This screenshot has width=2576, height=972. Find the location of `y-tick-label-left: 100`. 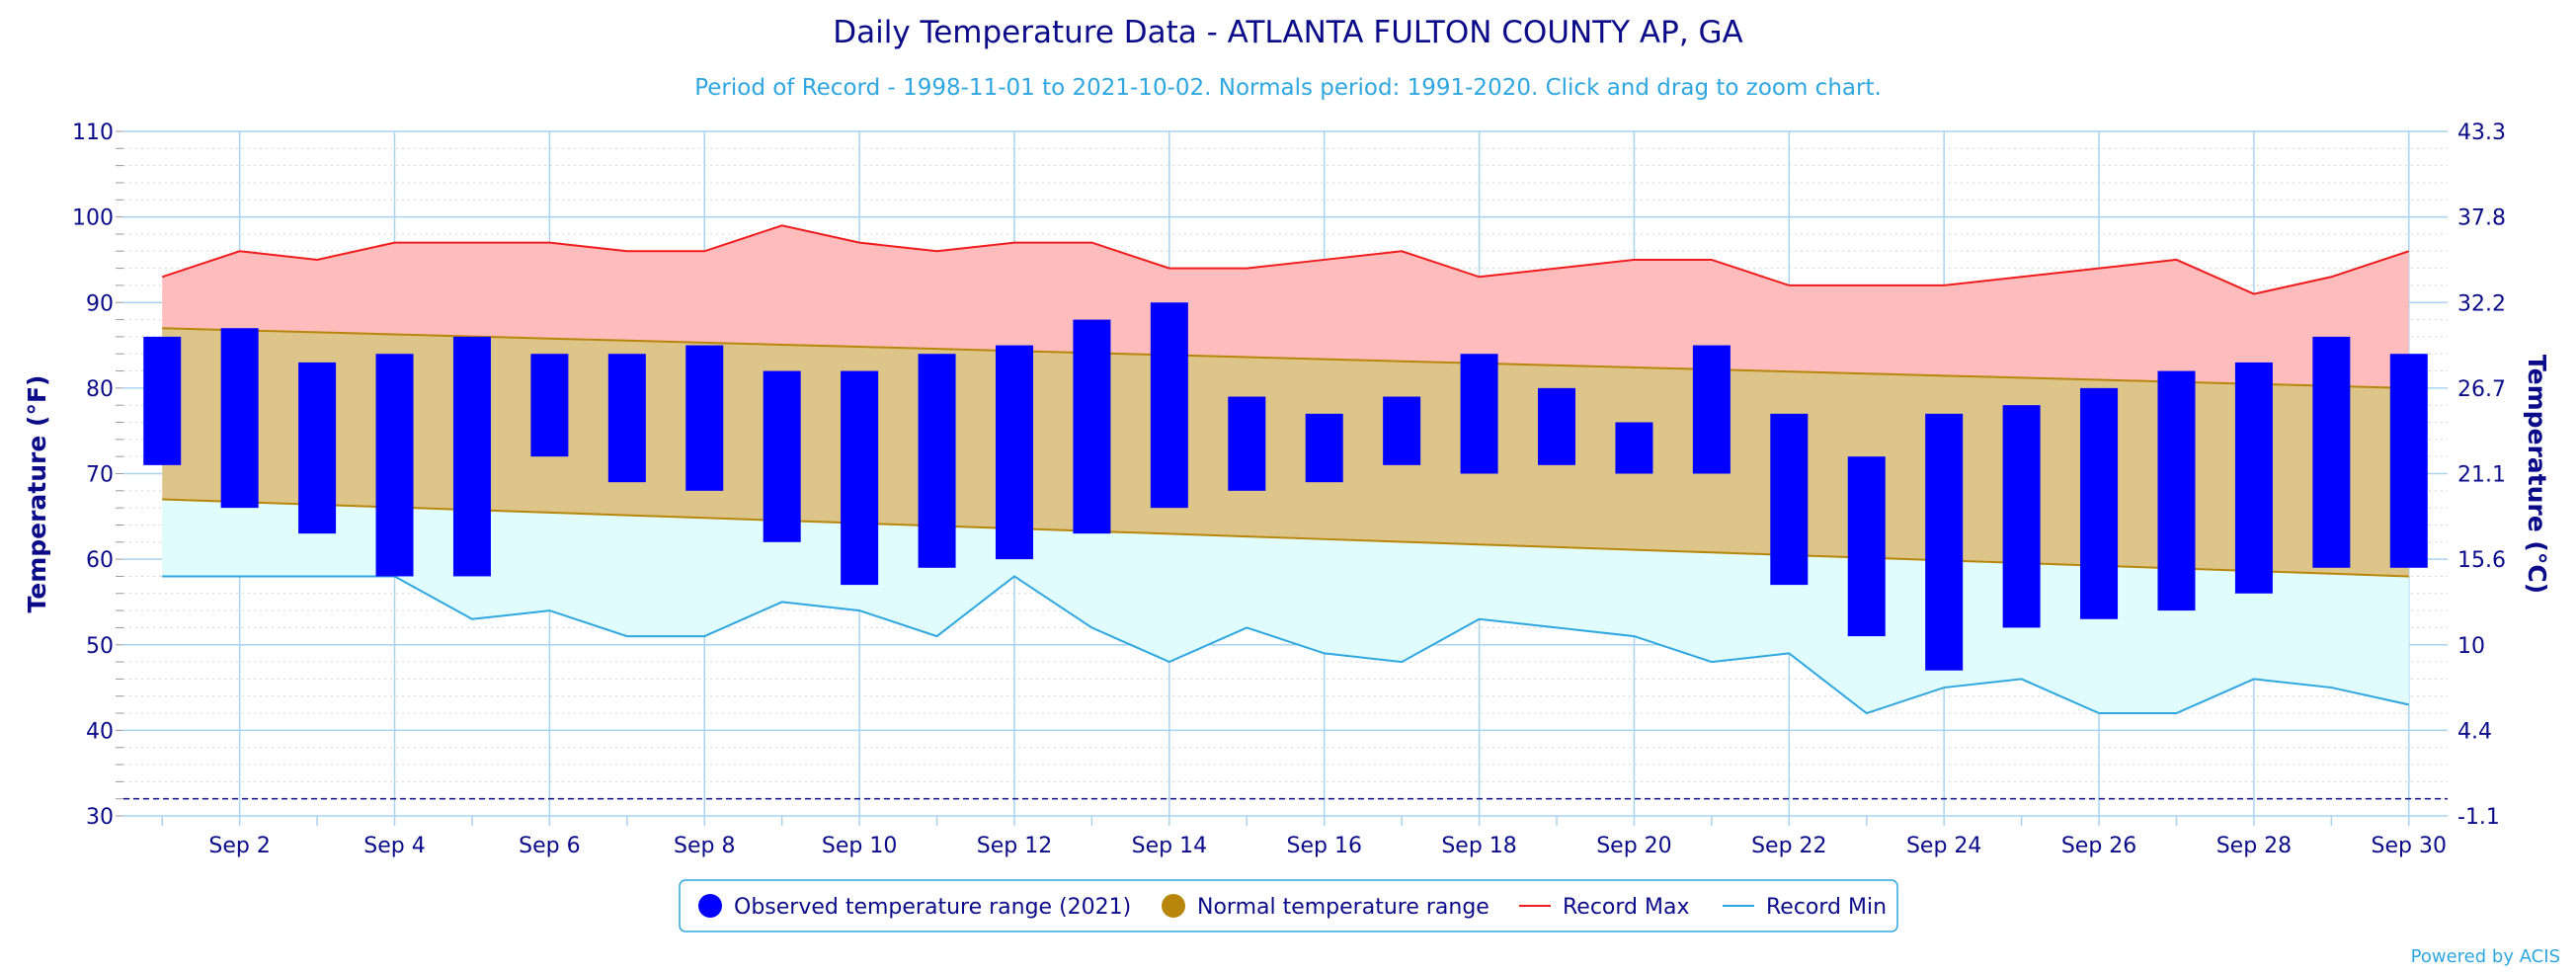

y-tick-label-left: 100 is located at coordinates (93, 218).